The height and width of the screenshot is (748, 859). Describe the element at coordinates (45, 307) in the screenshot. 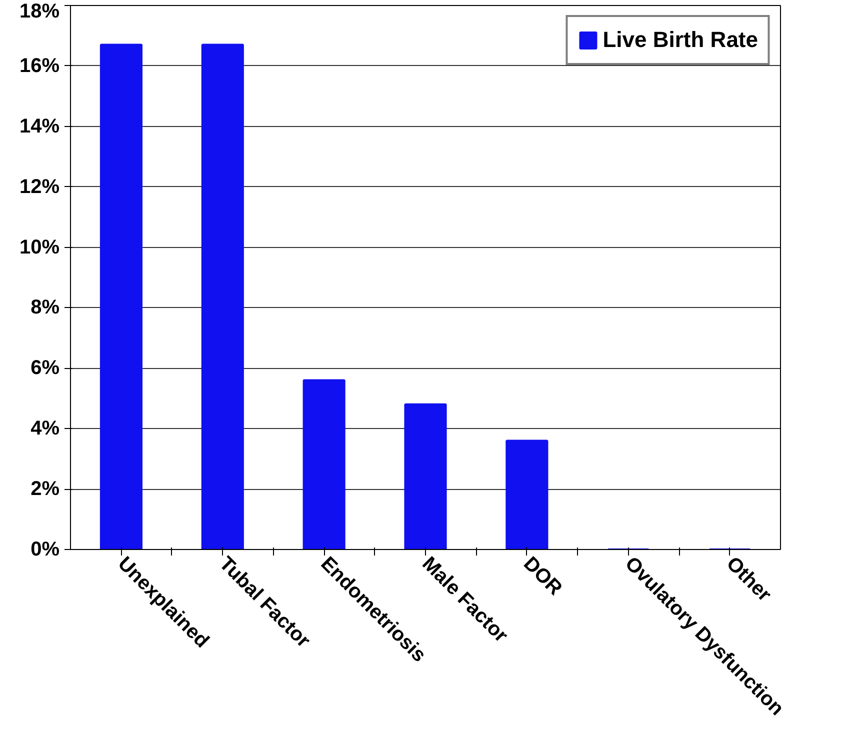

I see `y-tick-label: 8%` at that location.